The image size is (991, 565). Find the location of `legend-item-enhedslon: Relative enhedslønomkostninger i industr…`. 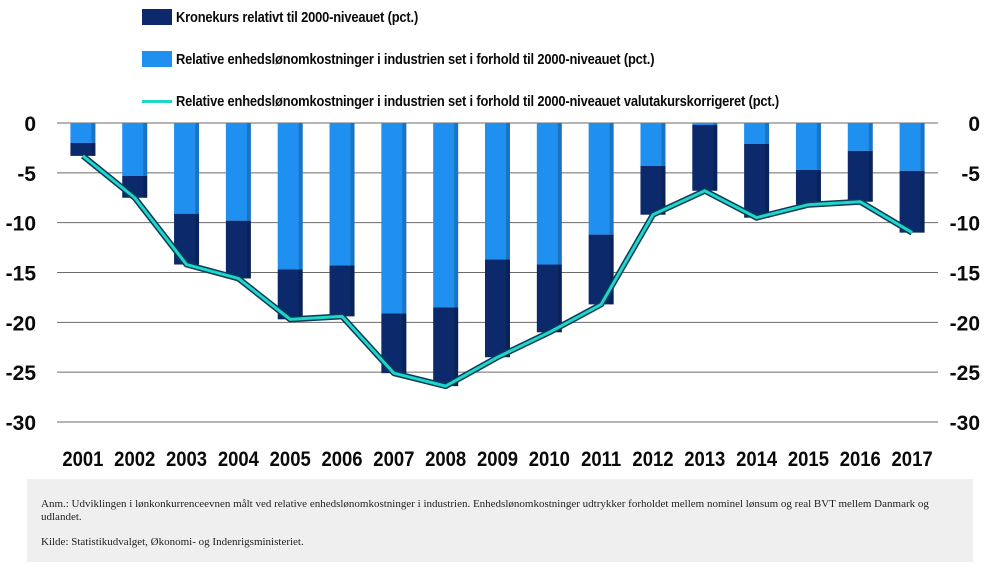

legend-item-enhedslon: Relative enhedslønomkostninger i industr… is located at coordinates (437, 59).